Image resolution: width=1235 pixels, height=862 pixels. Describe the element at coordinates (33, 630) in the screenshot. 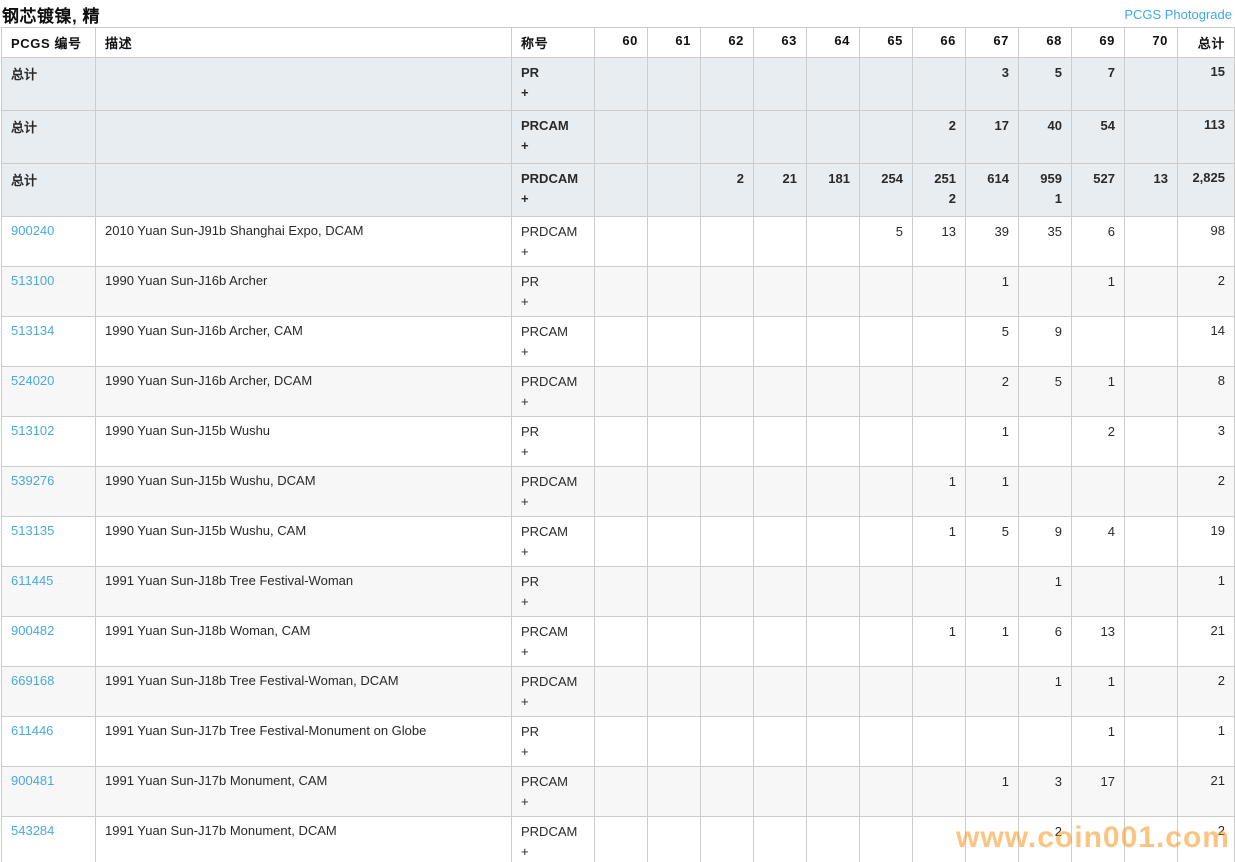

I see `pcgs-number-link: 900482` at that location.